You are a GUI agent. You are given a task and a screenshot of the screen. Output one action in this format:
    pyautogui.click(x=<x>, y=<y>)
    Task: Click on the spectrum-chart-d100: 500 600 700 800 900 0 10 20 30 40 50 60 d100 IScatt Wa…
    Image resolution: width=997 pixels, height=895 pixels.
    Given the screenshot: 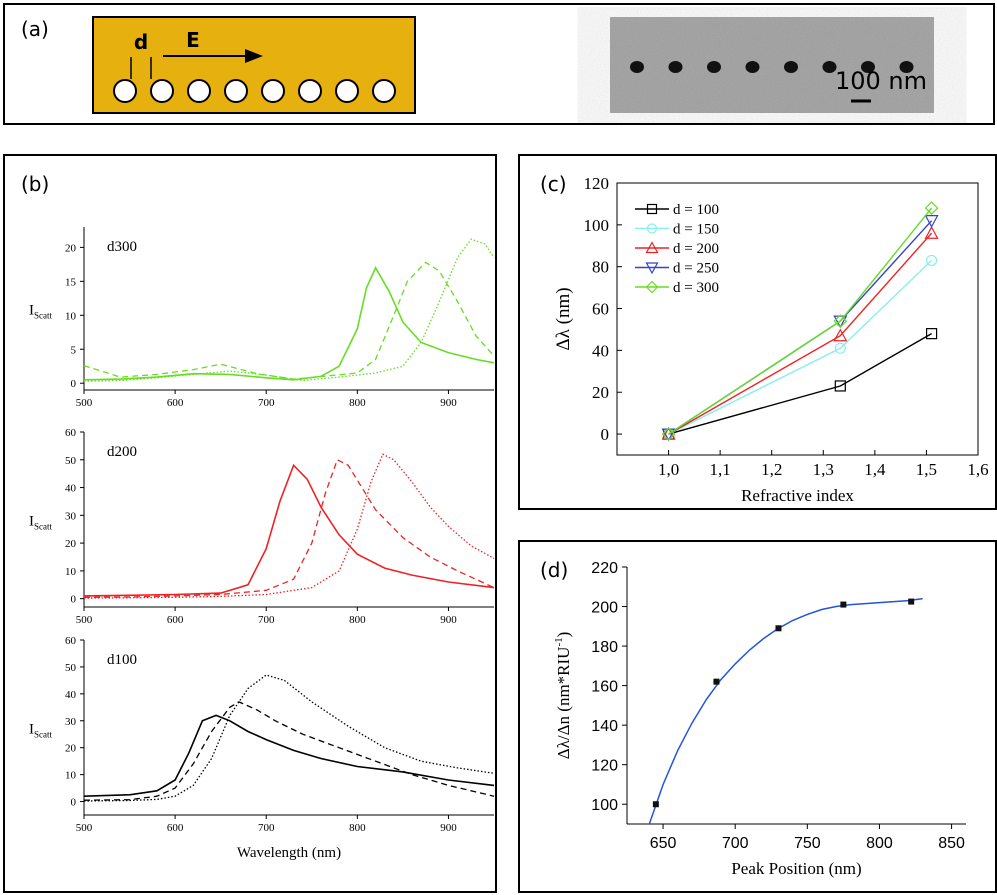 What is the action you would take?
    pyautogui.click(x=262, y=748)
    